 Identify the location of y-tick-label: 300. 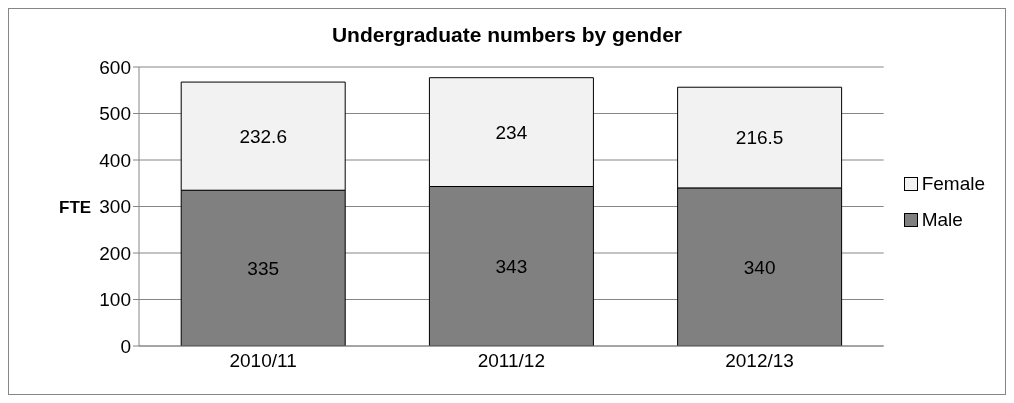
(115, 207).